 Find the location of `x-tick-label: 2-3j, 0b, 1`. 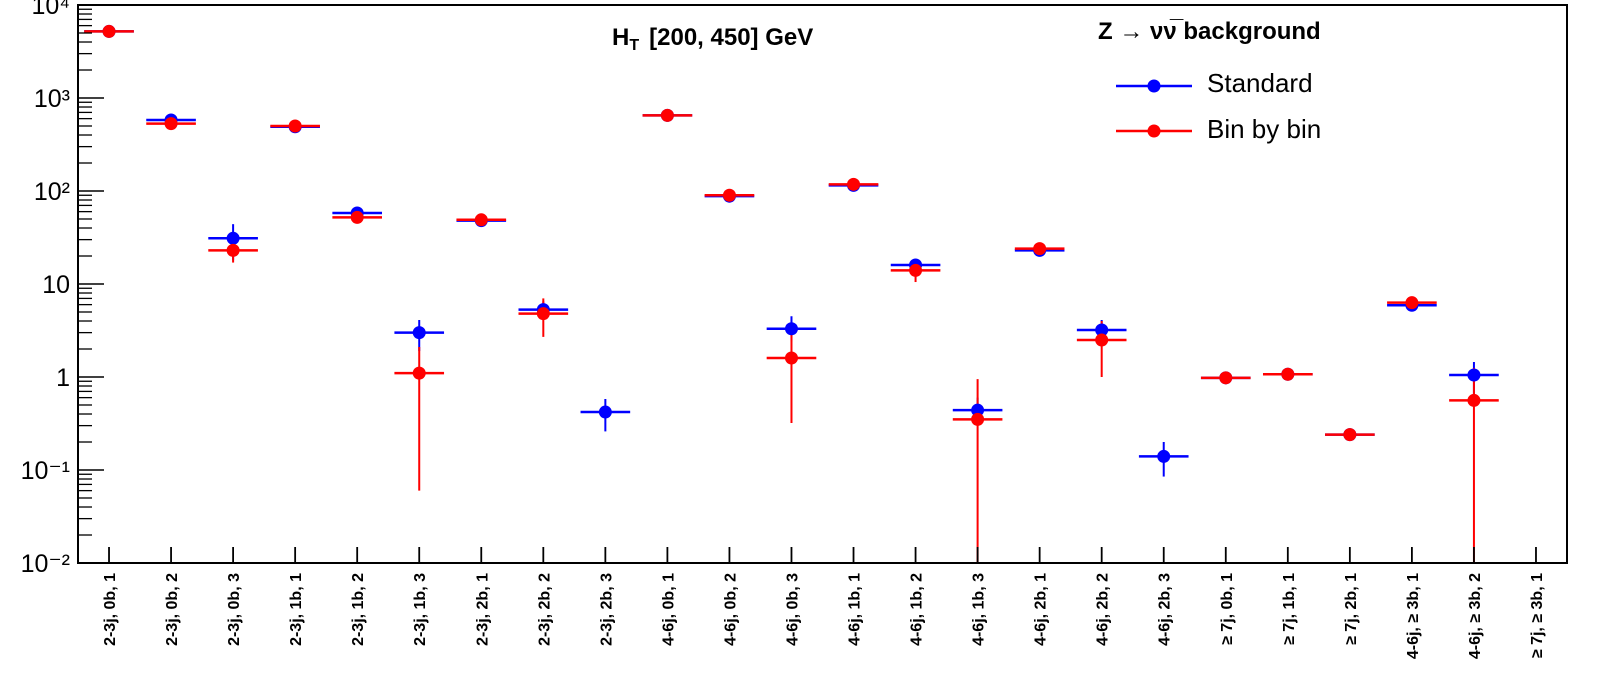

x-tick-label: 2-3j, 0b, 1 is located at coordinates (110, 609).